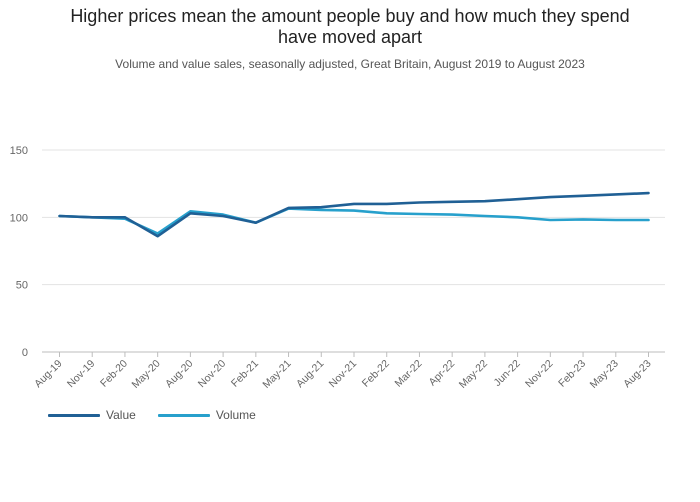  I want to click on x-tick-label-Nov-20: Nov-20, so click(212, 374).